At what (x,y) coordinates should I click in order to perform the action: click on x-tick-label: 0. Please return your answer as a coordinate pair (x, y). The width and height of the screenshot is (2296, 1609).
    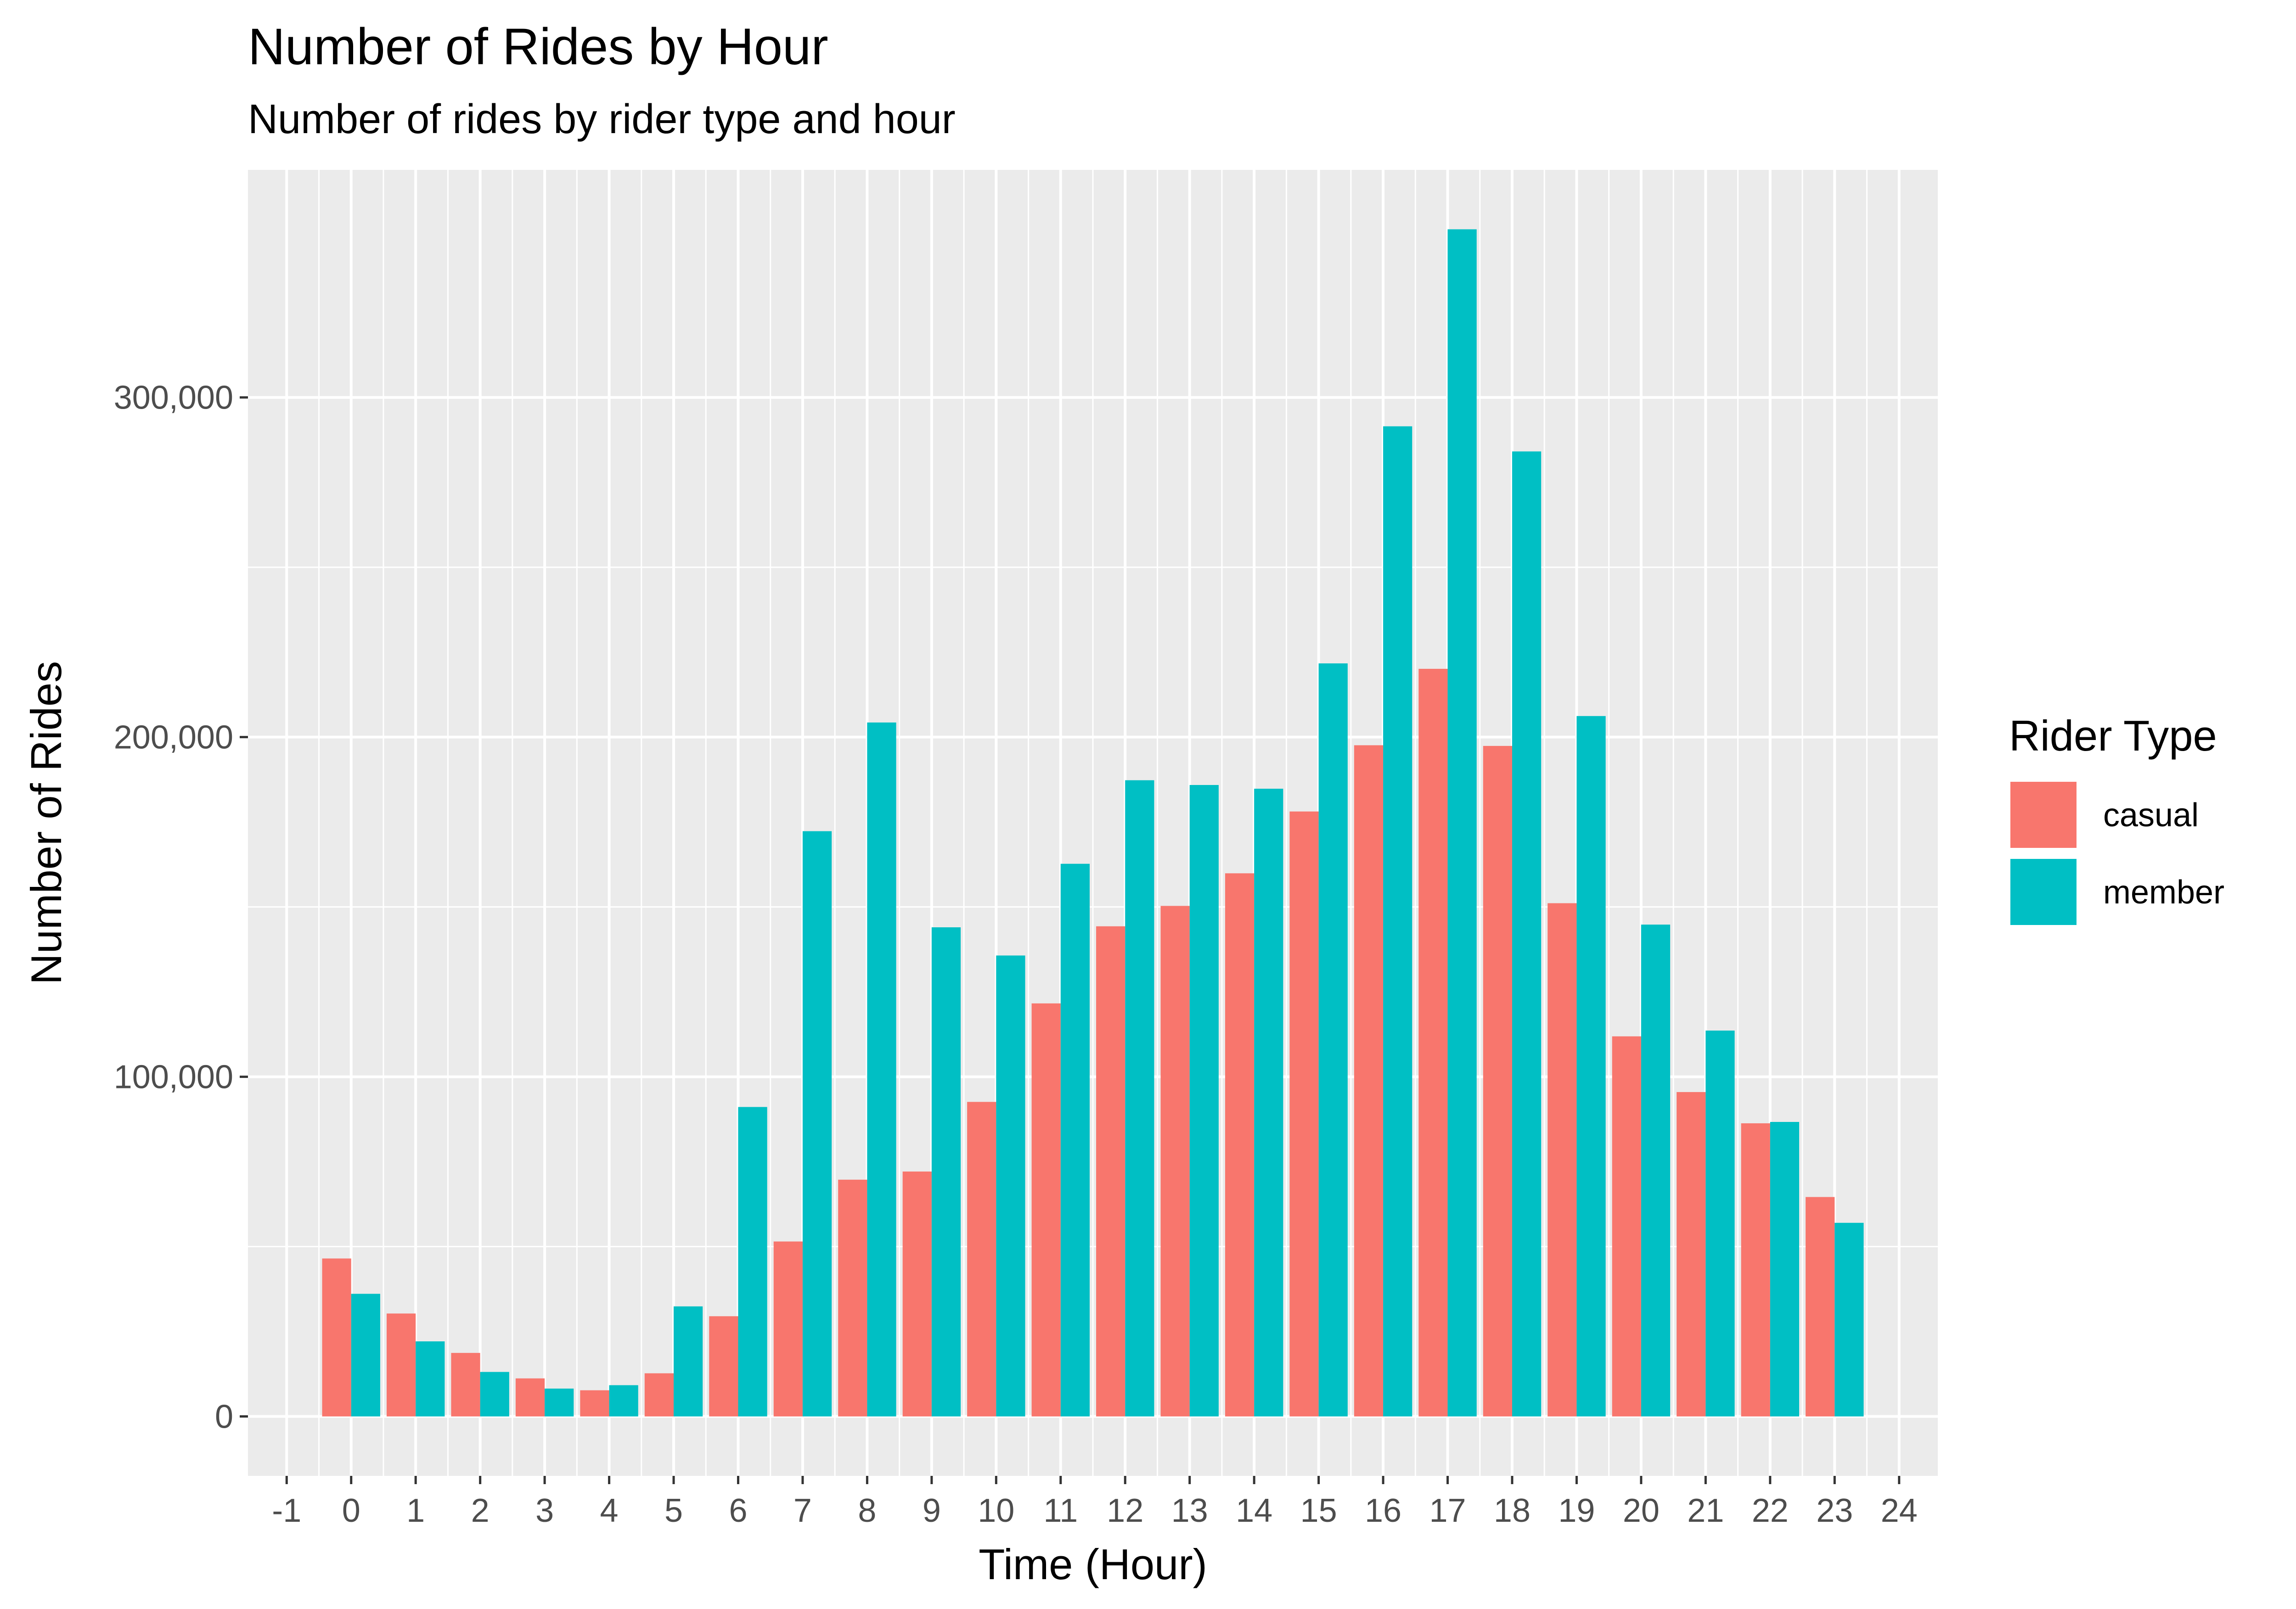
    Looking at the image, I should click on (351, 1511).